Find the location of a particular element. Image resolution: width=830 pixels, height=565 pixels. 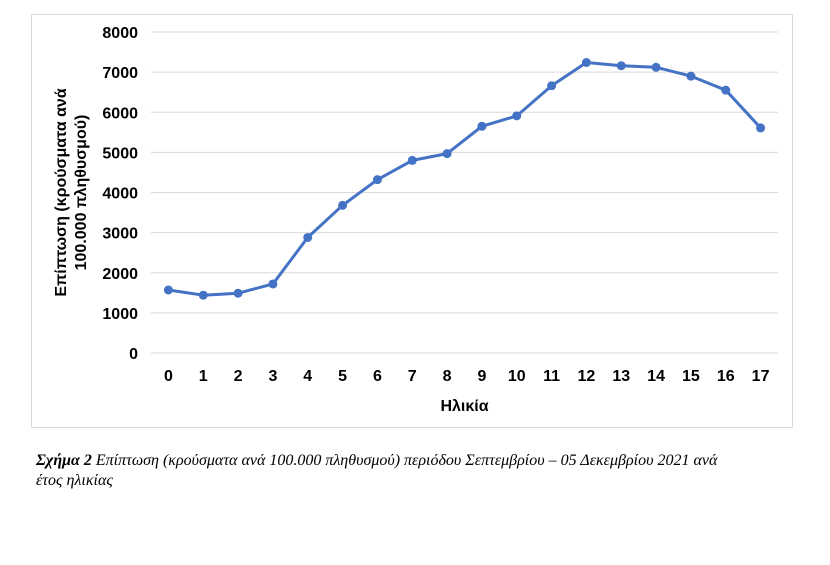

y-axis-ticks: 0 1000 2000 3000 4000 5000 6000 7000 8000 is located at coordinates (120, 194).